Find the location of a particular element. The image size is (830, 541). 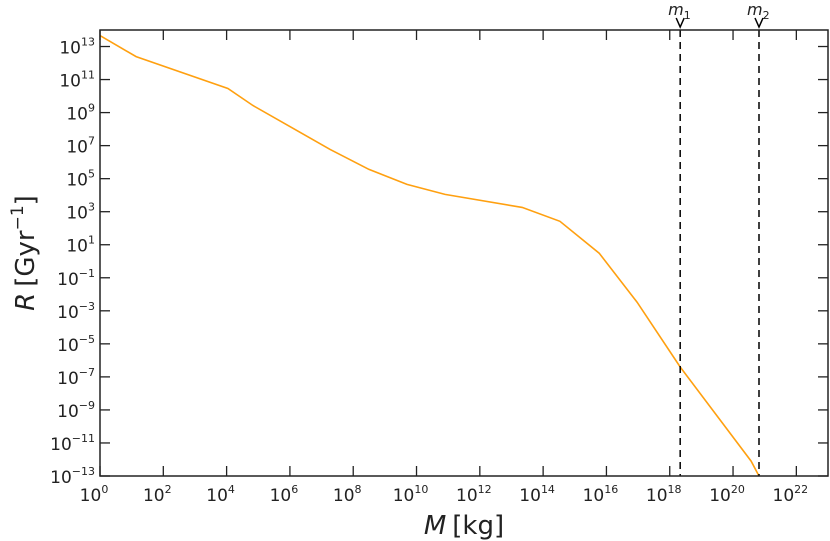

x-tick-label: 10²⁰ is located at coordinates (727, 494).